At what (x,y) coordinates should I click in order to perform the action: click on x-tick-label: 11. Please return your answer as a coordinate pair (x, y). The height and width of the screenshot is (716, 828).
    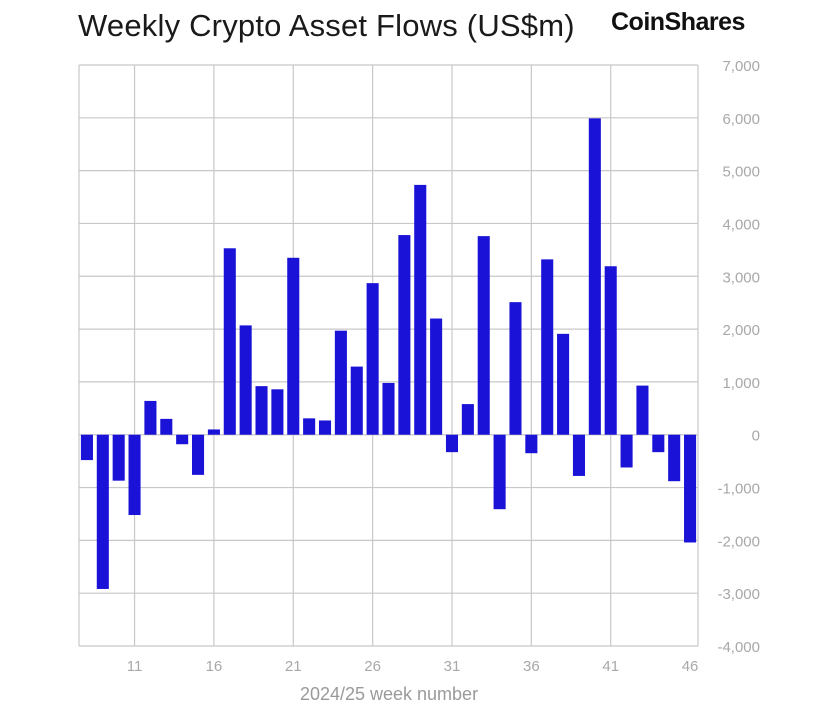
    Looking at the image, I should click on (135, 666).